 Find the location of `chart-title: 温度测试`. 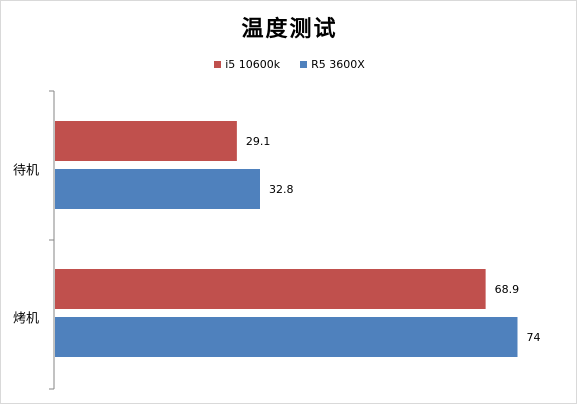

chart-title: 温度测试 is located at coordinates (289, 29).